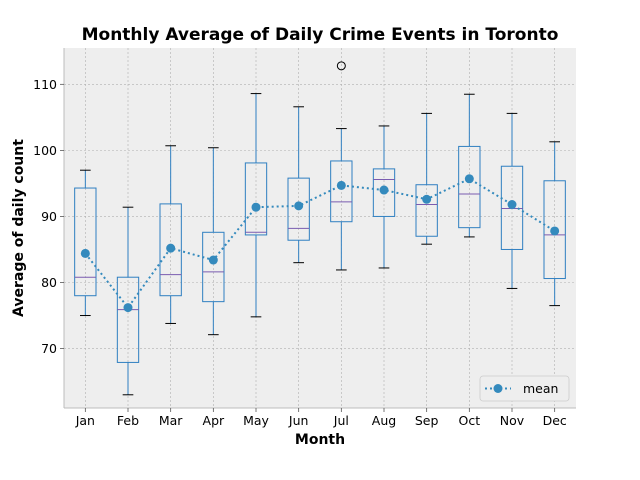 The height and width of the screenshot is (480, 640). I want to click on x-tick-label: Oct, so click(470, 420).